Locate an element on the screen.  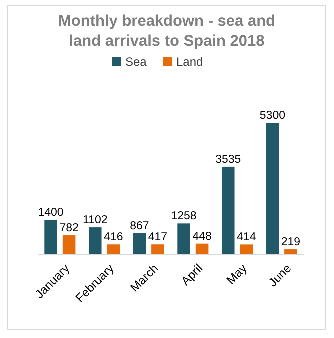
data-label: 448 is located at coordinates (202, 236).